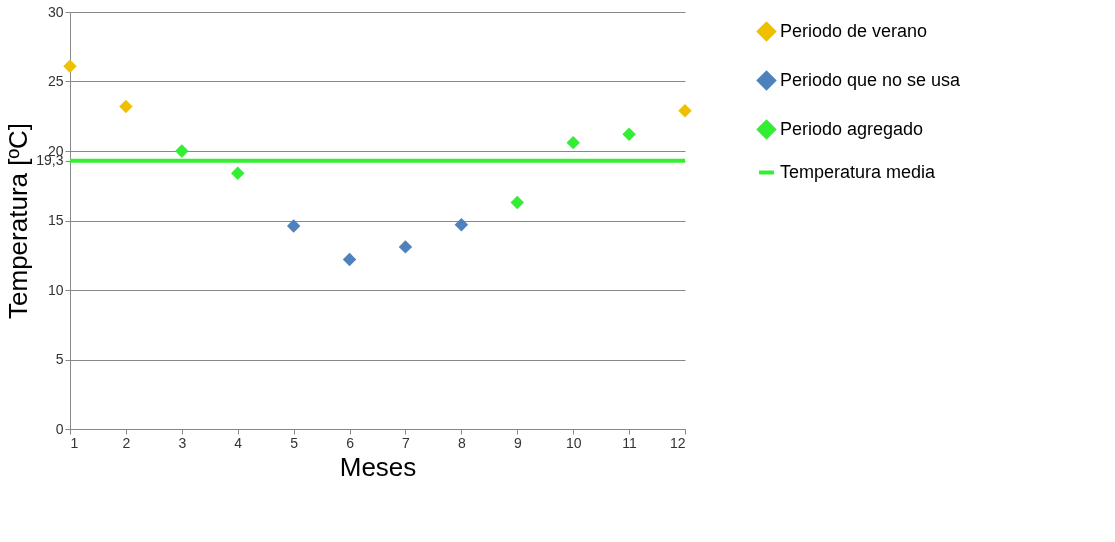 The height and width of the screenshot is (542, 1115). Describe the element at coordinates (677, 442) in the screenshot. I see `x-tick-label: 12` at that location.